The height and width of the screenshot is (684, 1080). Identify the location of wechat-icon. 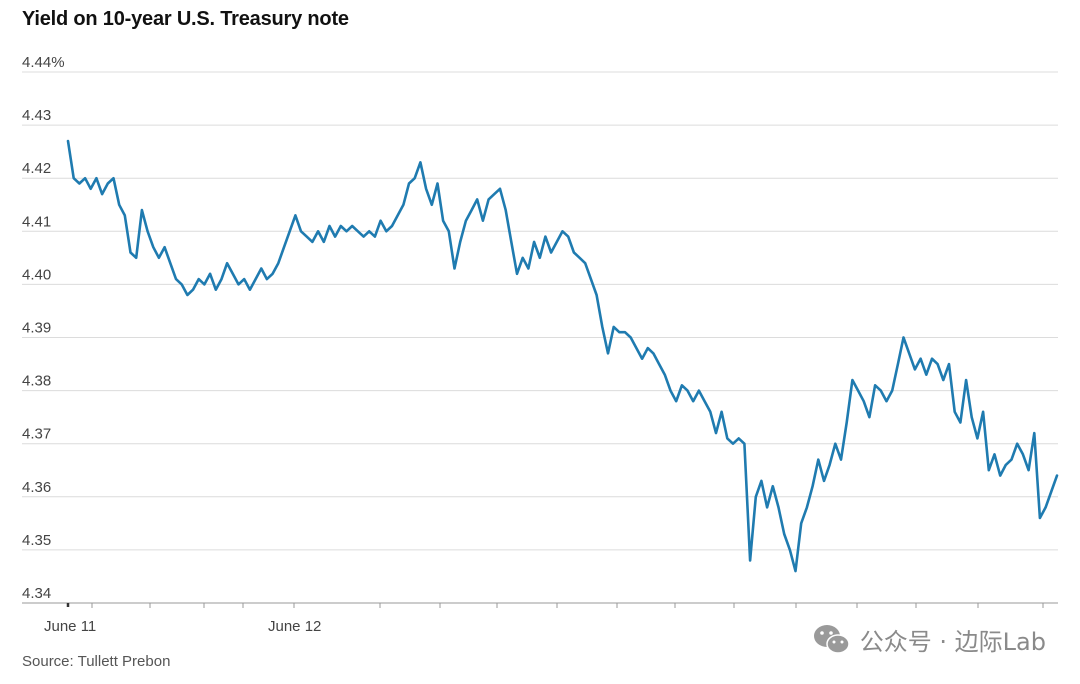
(831, 639).